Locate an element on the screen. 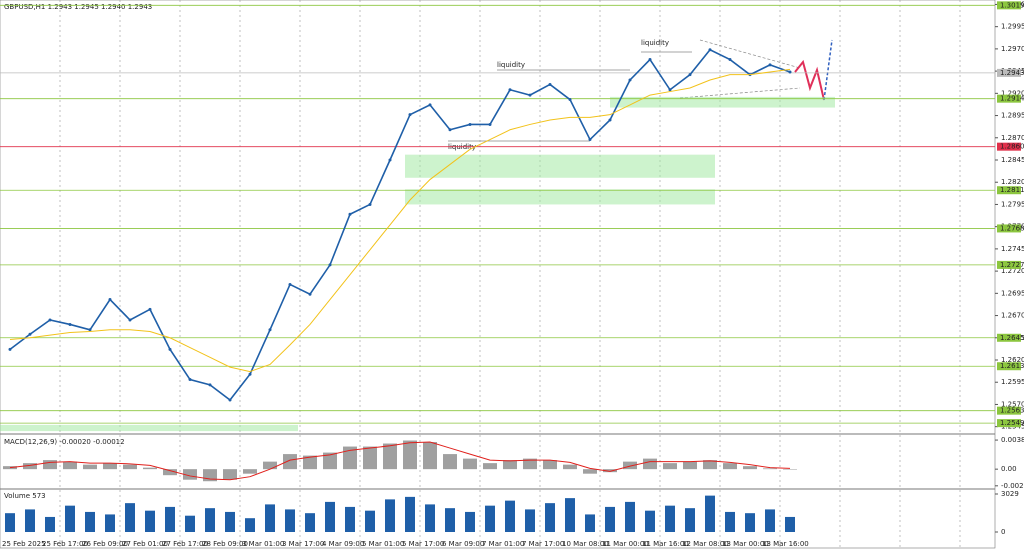 This screenshot has height=551, width=1024. y-tick-label: 1.2595 is located at coordinates (1012, 382).